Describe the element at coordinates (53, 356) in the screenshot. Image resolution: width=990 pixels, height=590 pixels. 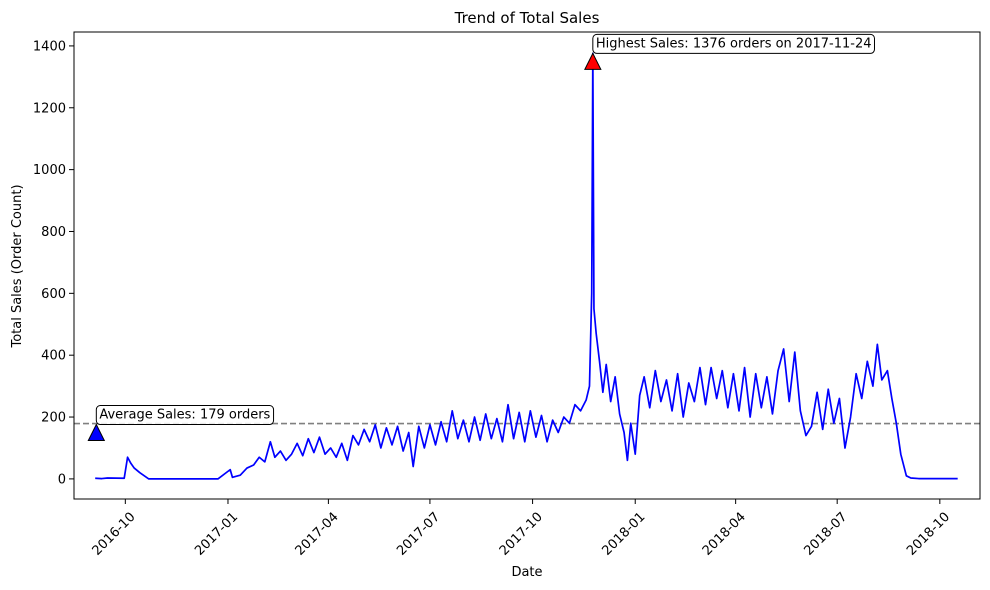
I see `y-tick-label: 400` at that location.